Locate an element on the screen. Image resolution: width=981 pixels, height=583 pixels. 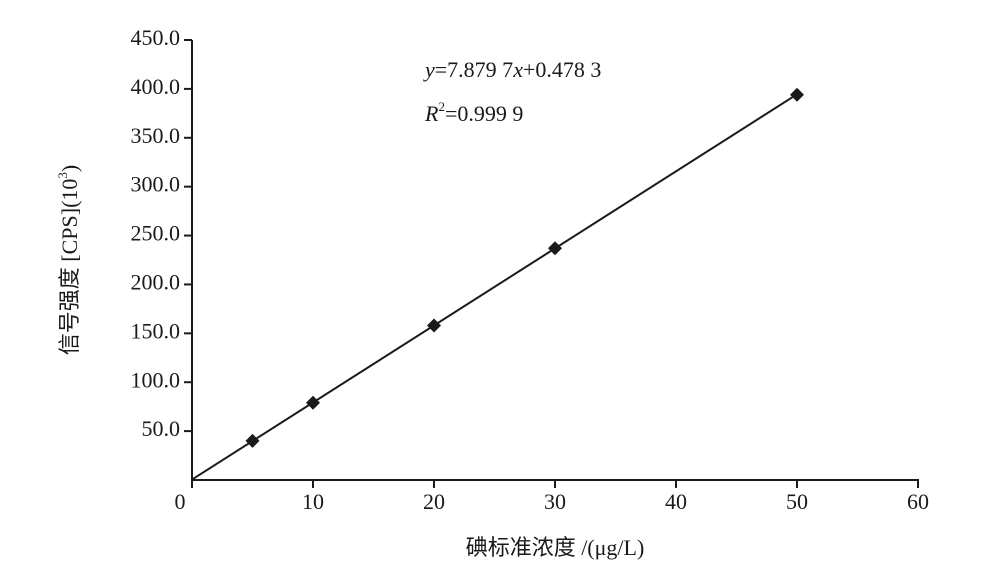
x-tick-label: 10 is located at coordinates (313, 501).